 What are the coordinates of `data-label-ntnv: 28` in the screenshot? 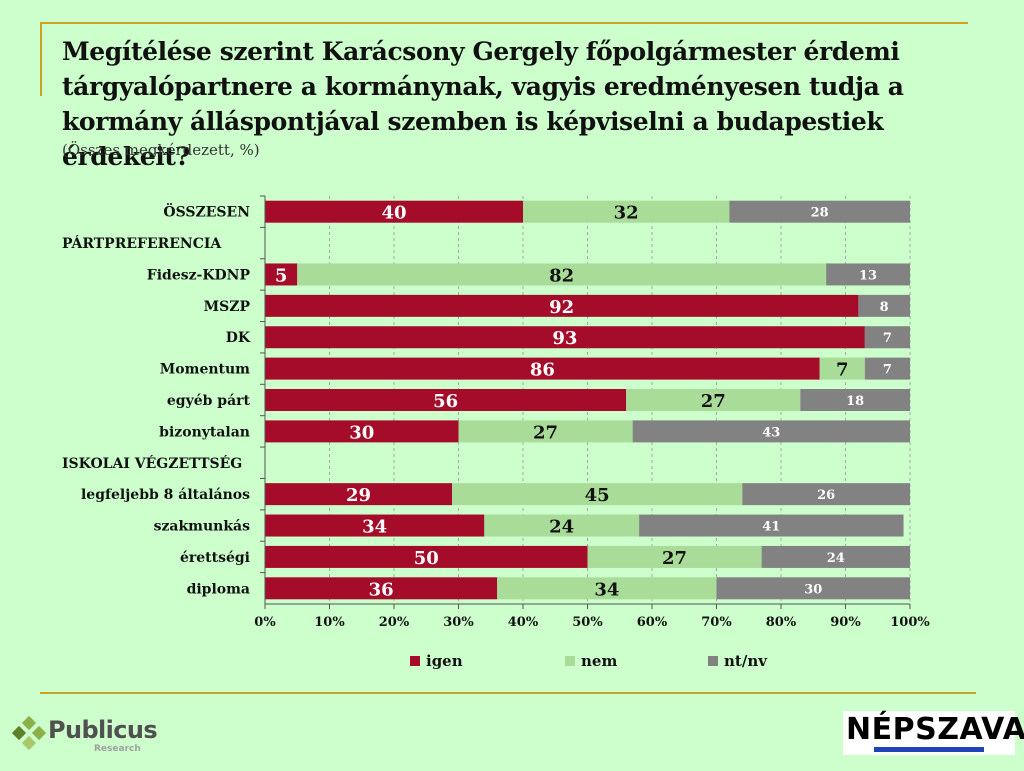 It's located at (820, 213).